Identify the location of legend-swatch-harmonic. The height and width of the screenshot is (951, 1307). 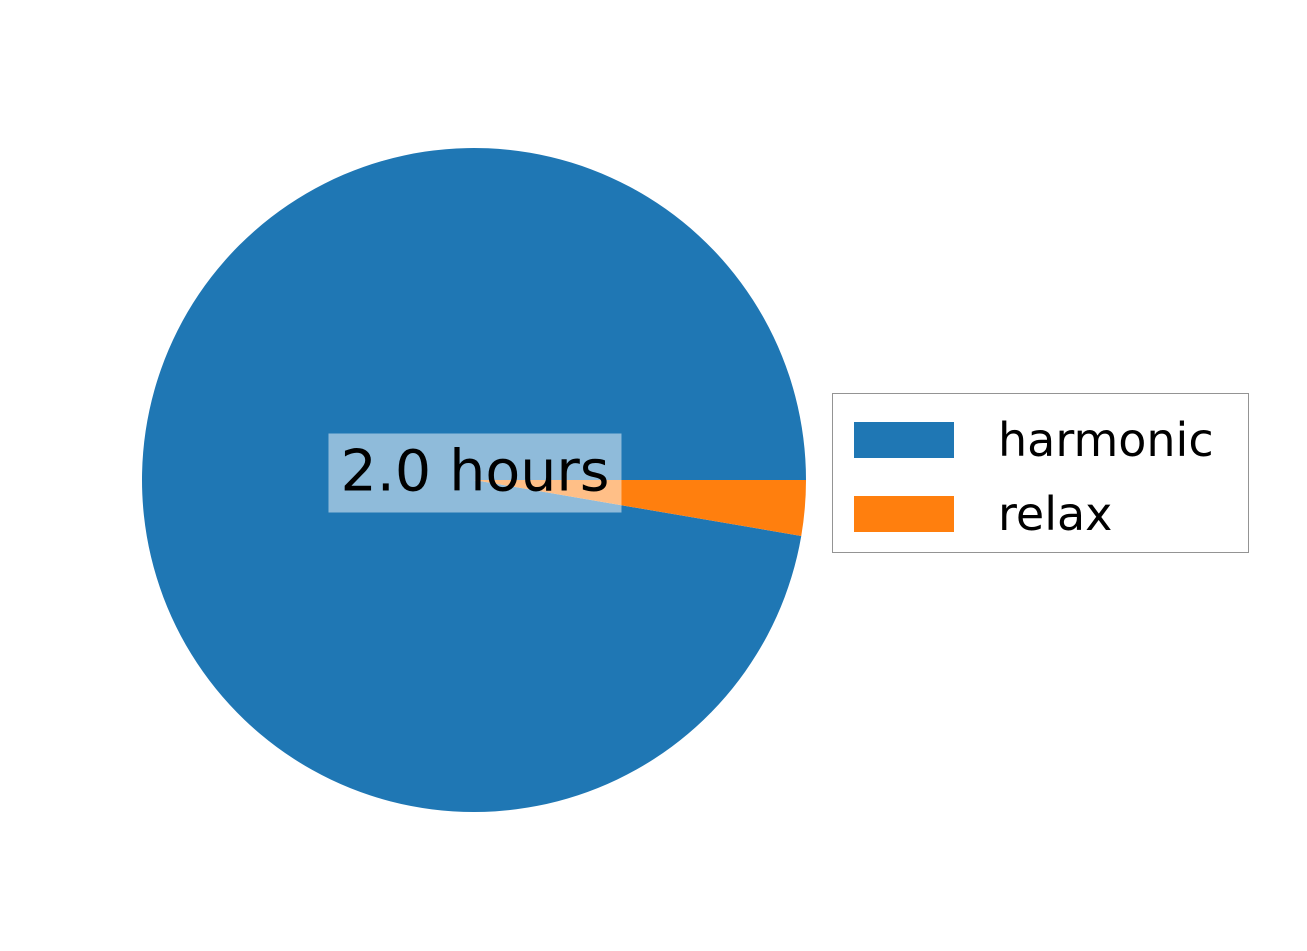
(904, 440).